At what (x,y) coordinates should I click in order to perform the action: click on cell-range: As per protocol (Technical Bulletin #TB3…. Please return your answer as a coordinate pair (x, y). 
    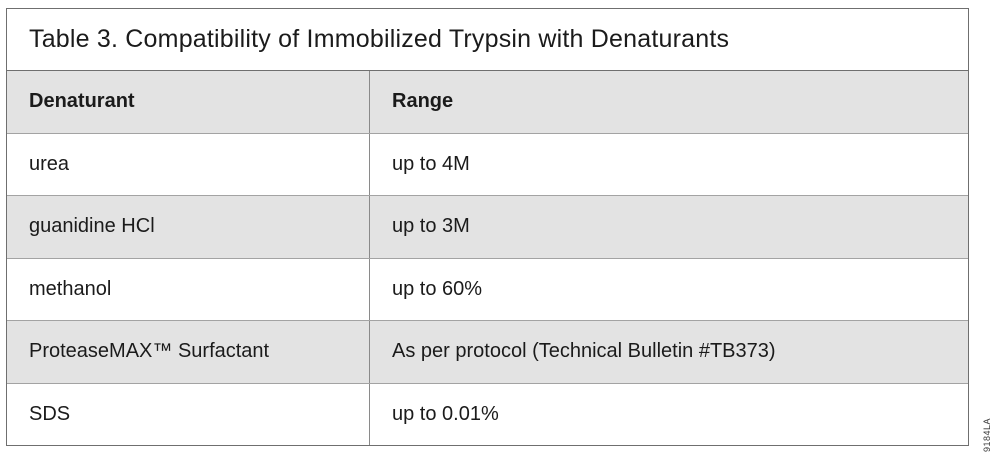
    Looking at the image, I should click on (584, 351).